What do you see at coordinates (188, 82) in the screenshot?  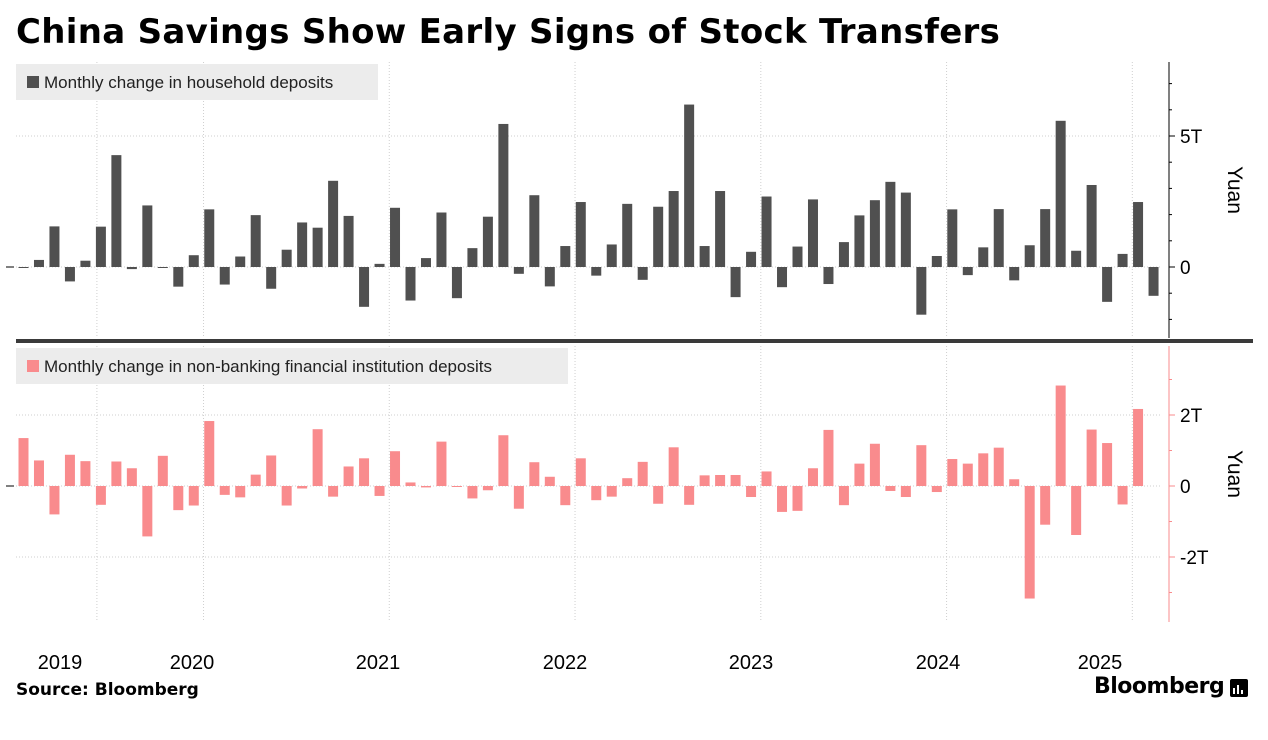 I see `legend-label: Monthly change in household deposits` at bounding box center [188, 82].